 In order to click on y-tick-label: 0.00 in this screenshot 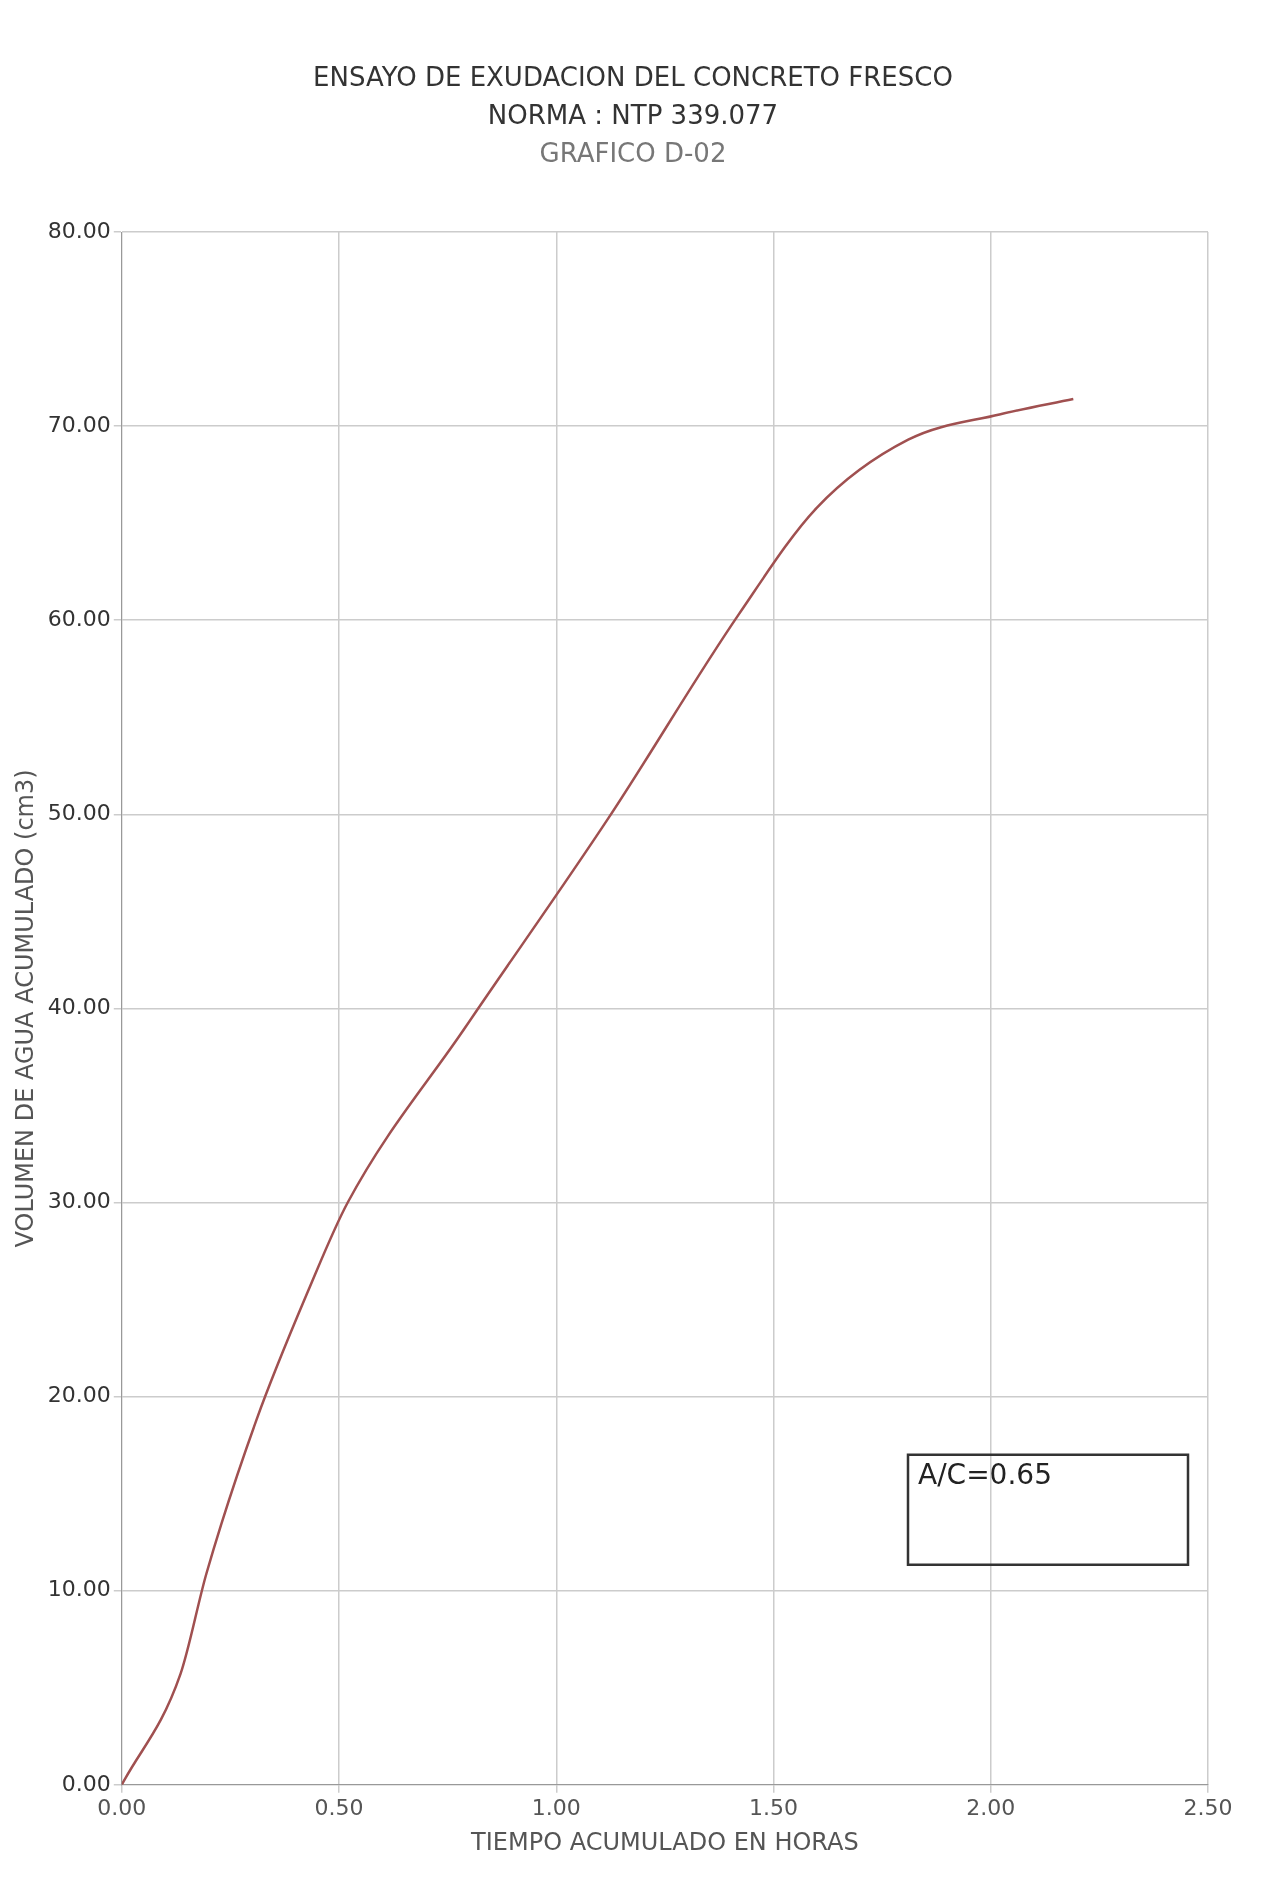, I will do `click(86, 1783)`.